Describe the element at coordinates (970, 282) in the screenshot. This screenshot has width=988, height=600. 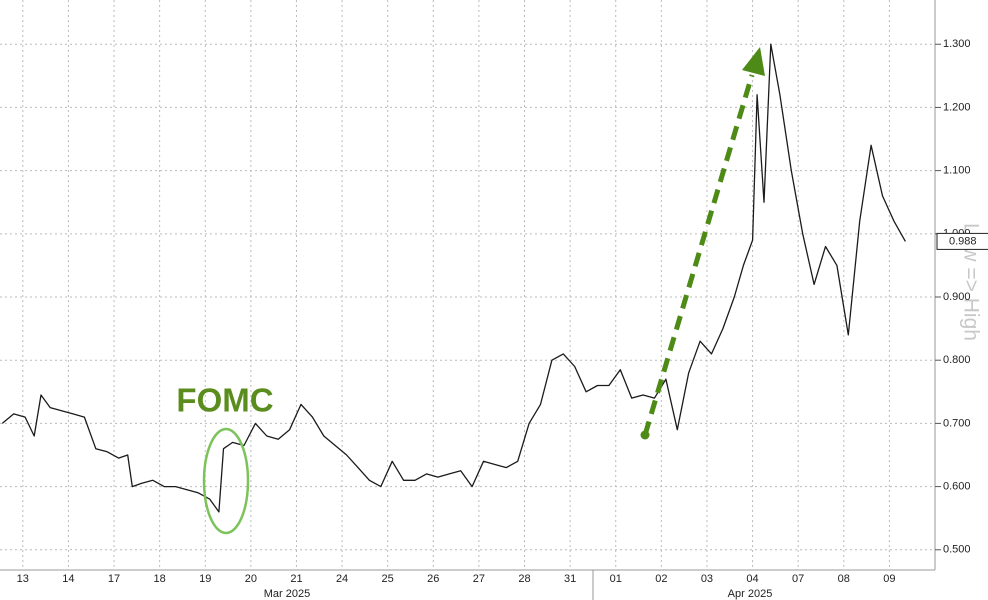
I see `axis-note: Low => High` at that location.